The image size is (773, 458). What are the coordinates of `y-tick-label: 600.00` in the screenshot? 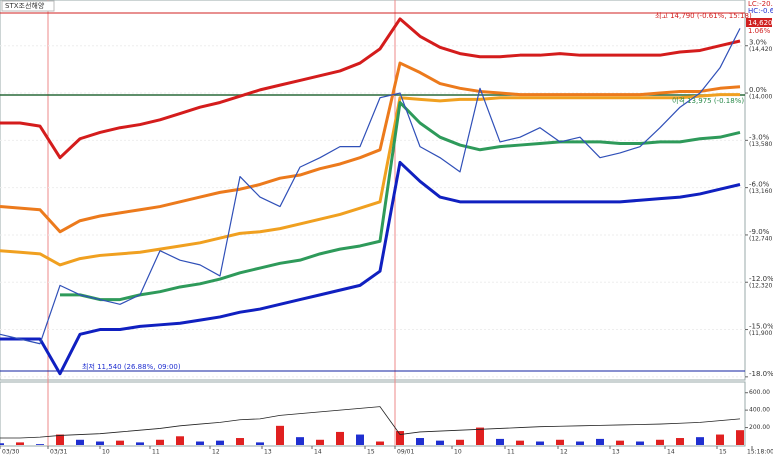 It's located at (759, 392).